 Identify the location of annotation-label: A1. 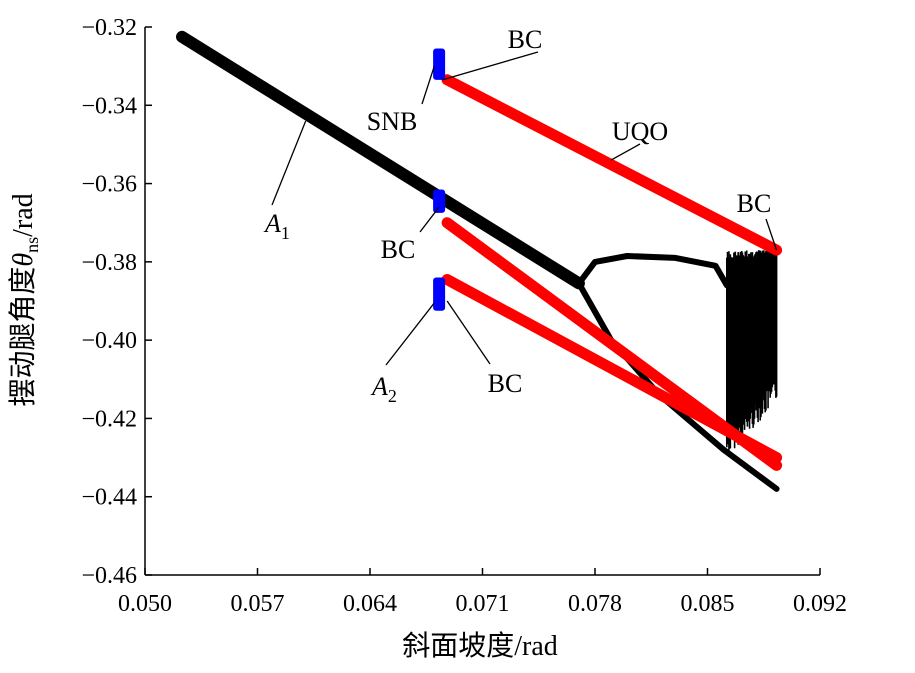
(276, 226).